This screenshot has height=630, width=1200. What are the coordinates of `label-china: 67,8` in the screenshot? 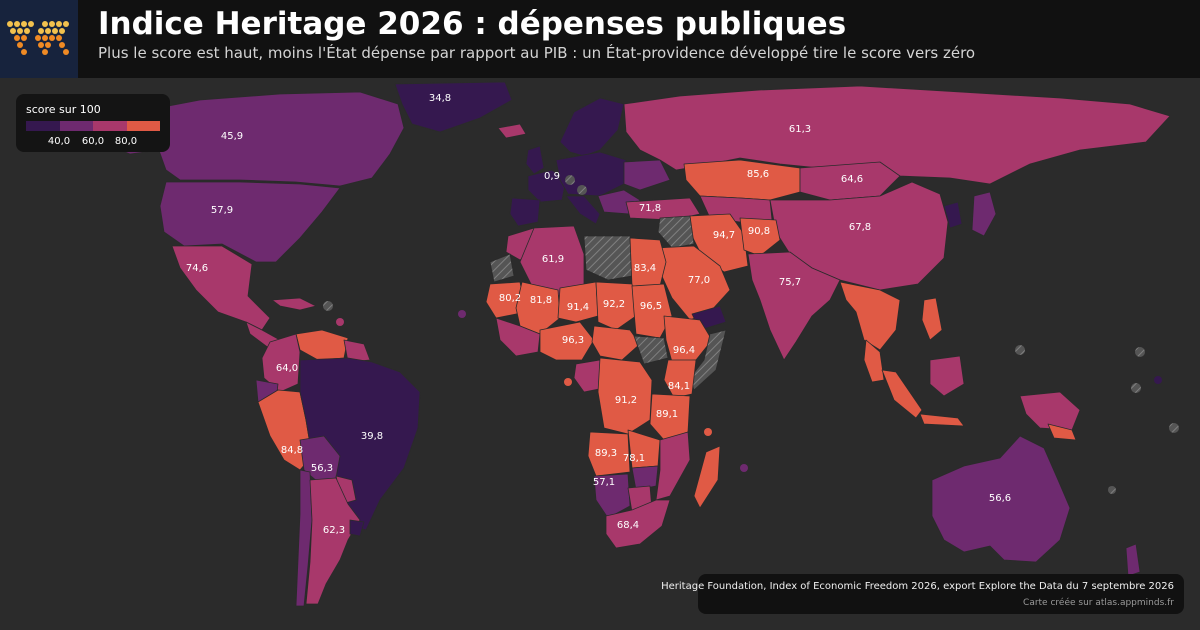 It's located at (860, 227).